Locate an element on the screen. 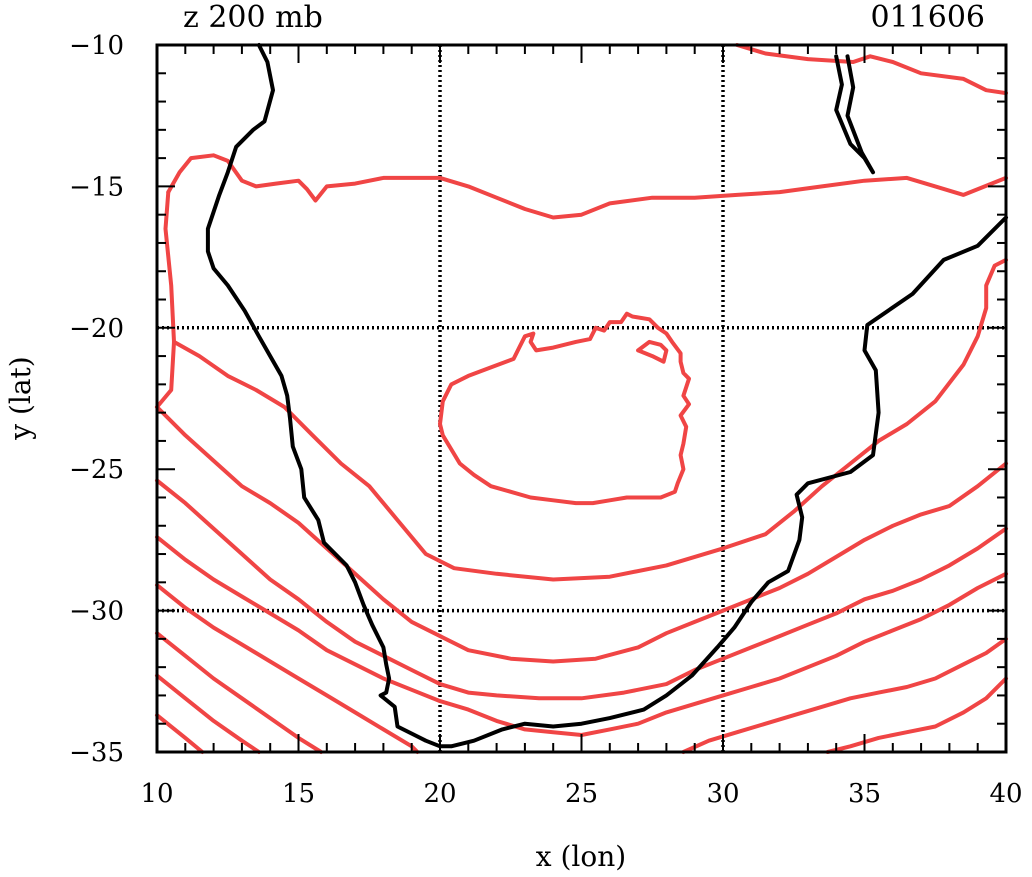 This screenshot has height=877, width=1032. x-axis-label: x (lon) is located at coordinates (581, 856).